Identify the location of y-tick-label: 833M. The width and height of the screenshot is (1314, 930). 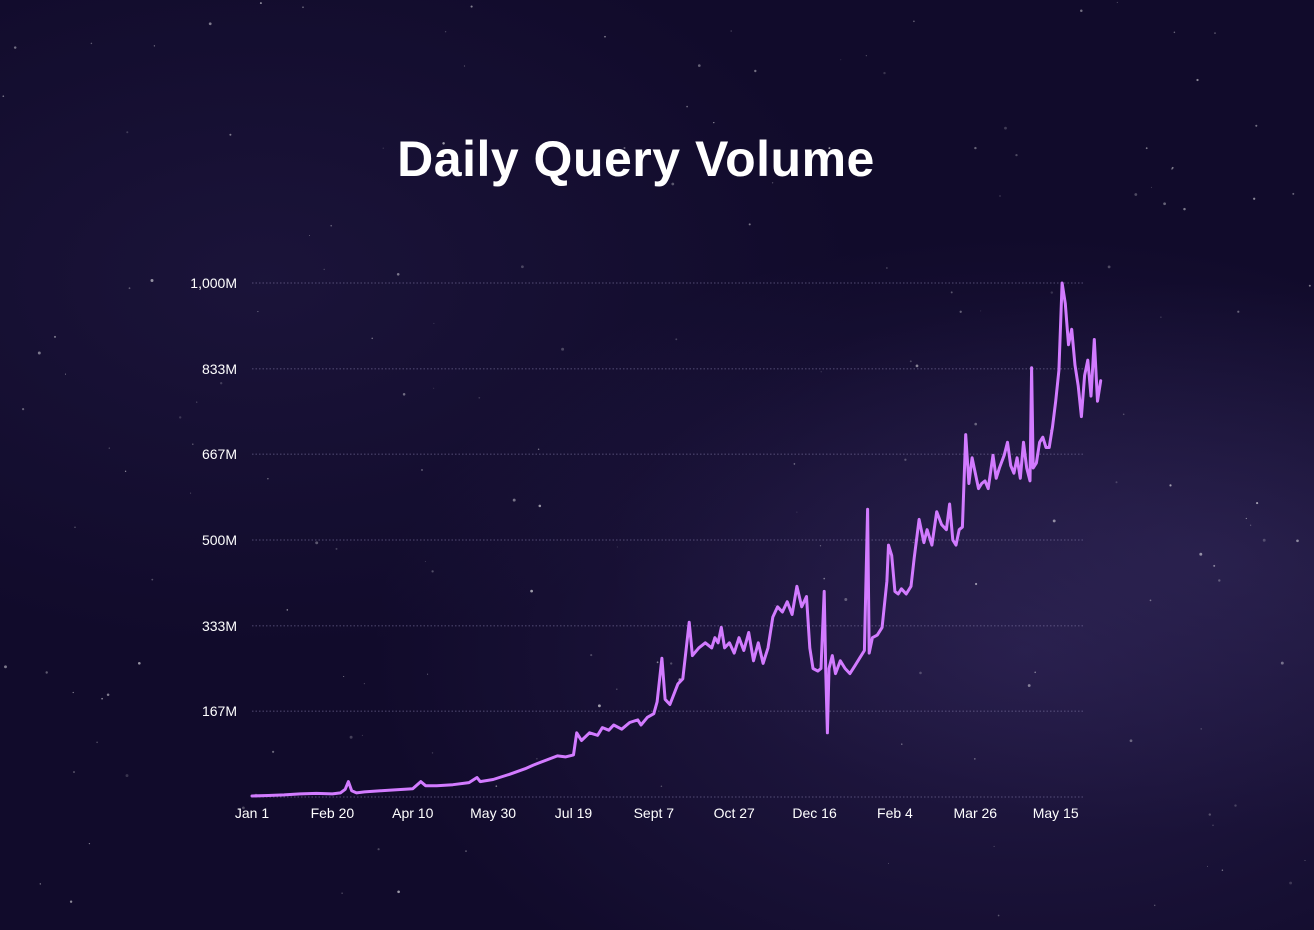
(219, 369).